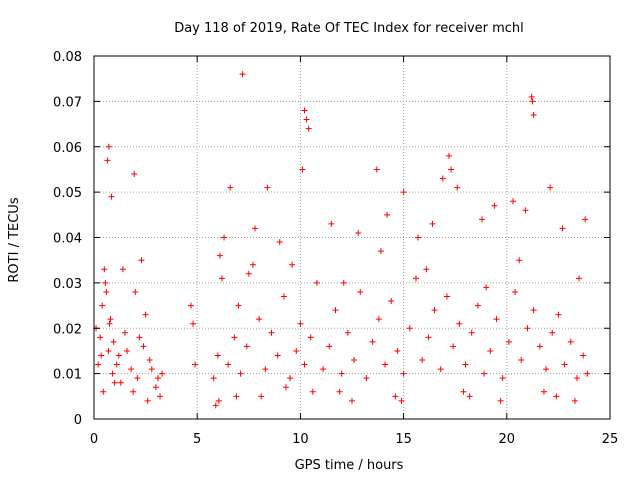  I want to click on y-tick-label: 0.02, so click(67, 329).